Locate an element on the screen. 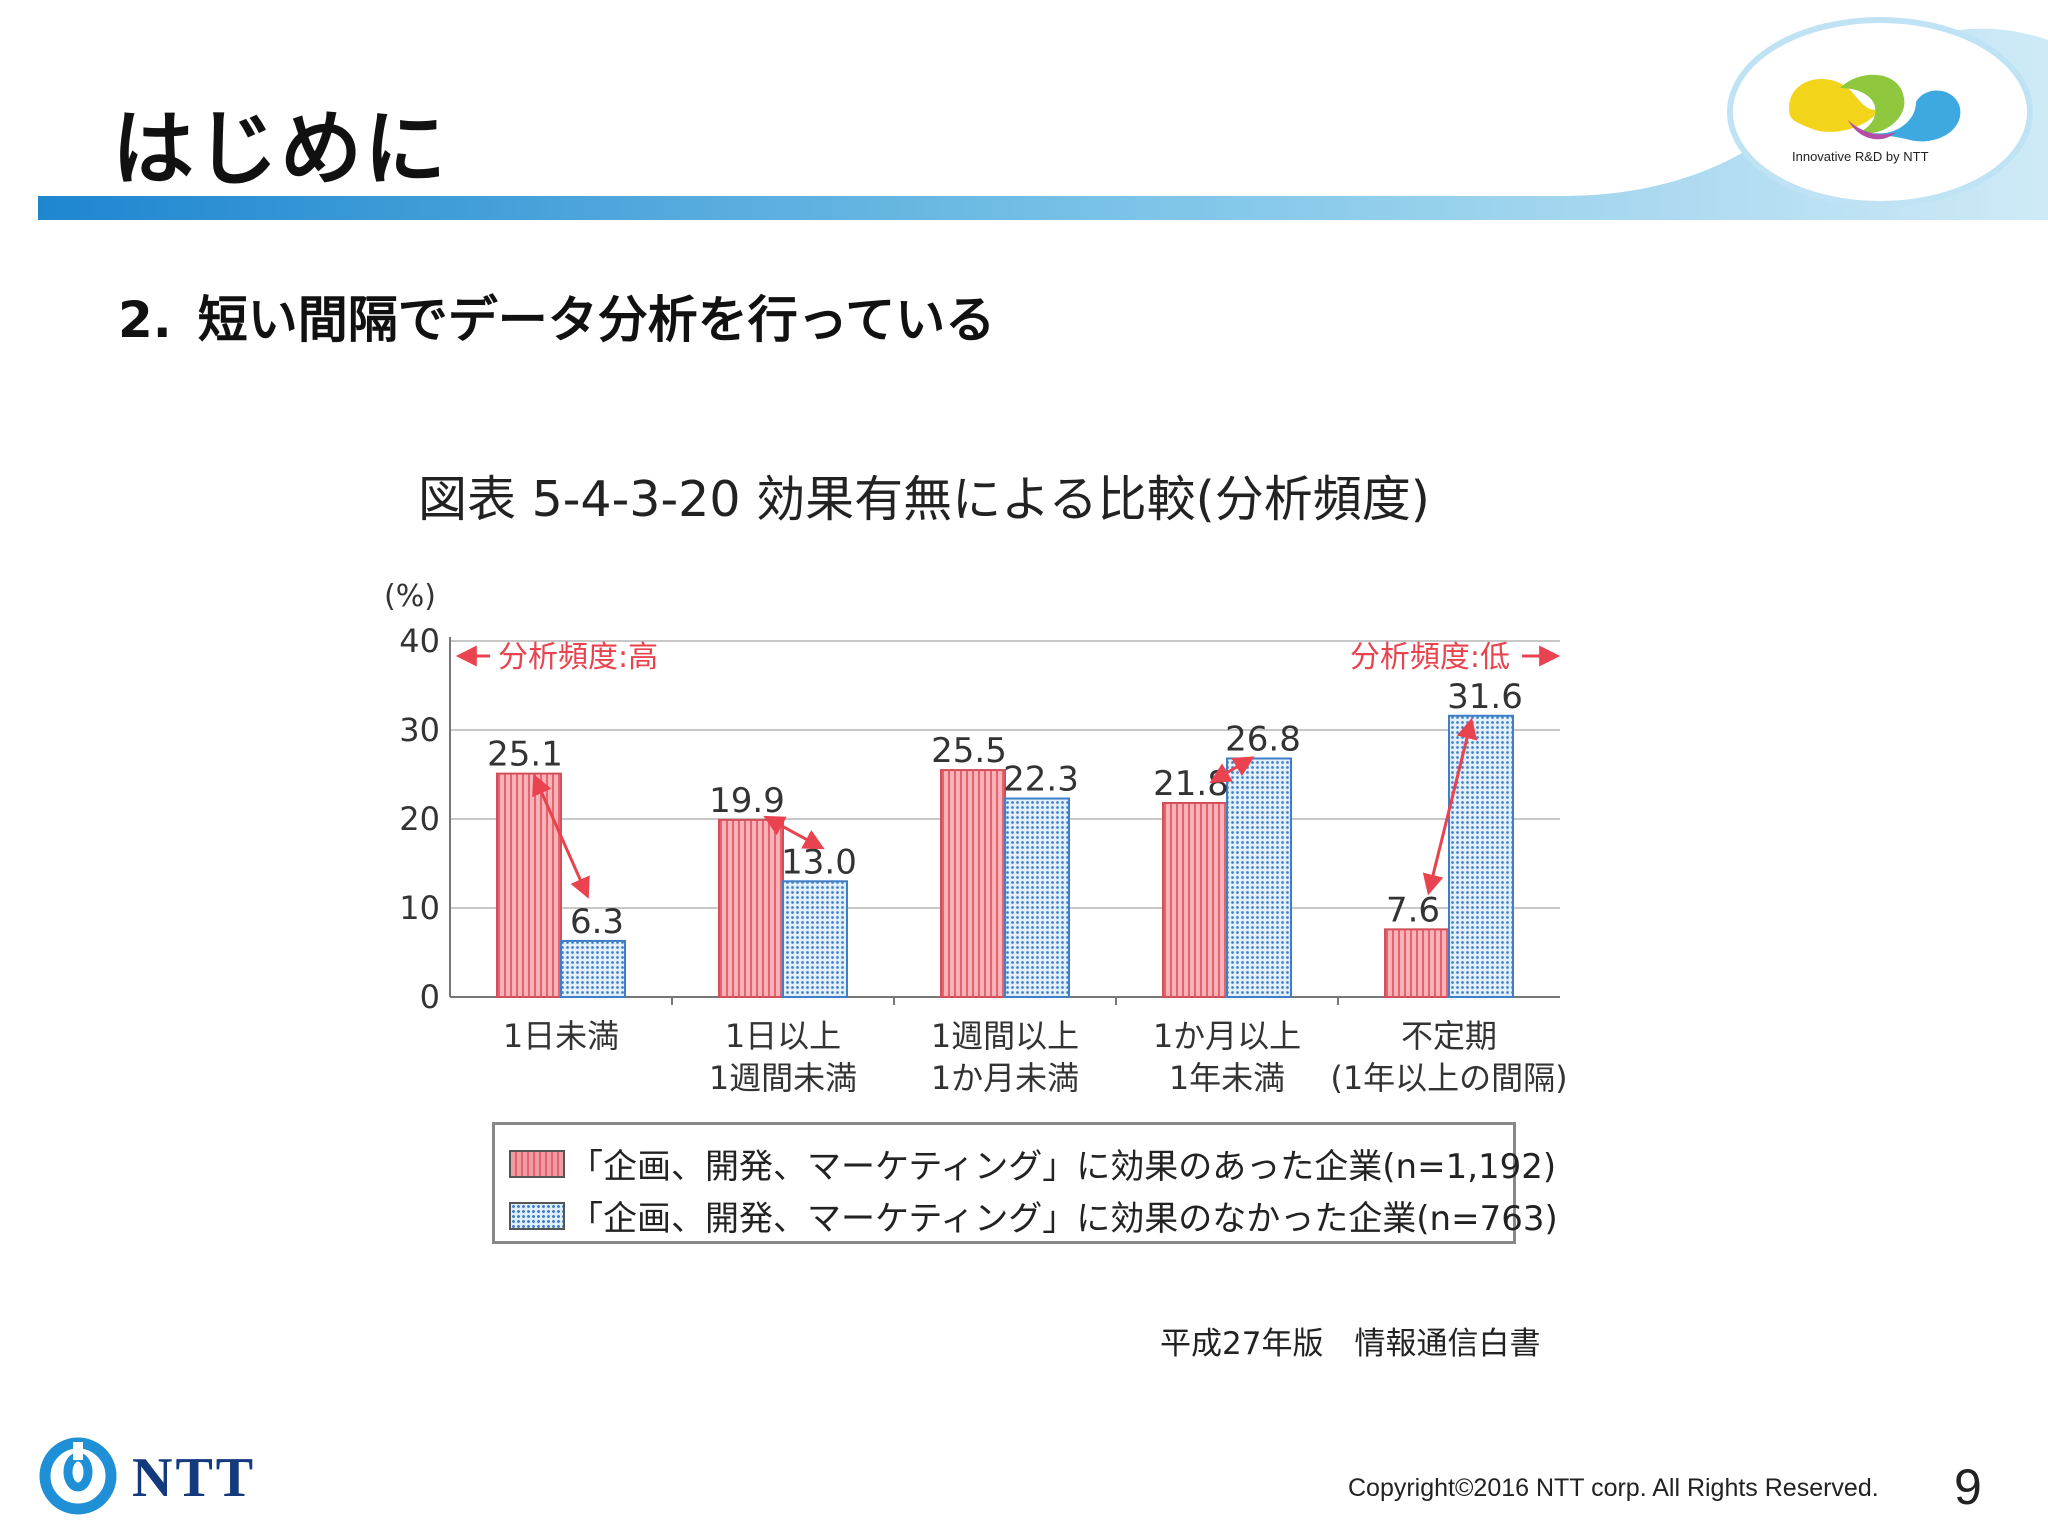  x-tick-label: 1か月以上 is located at coordinates (1227, 1036).